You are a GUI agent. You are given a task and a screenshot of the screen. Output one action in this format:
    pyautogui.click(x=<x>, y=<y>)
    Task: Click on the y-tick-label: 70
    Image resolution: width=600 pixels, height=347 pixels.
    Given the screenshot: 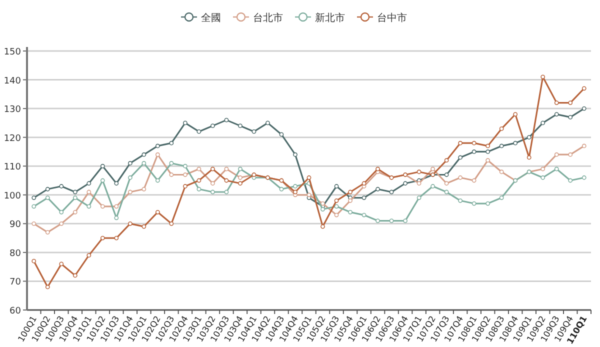 What is the action you would take?
    pyautogui.click(x=16, y=283)
    